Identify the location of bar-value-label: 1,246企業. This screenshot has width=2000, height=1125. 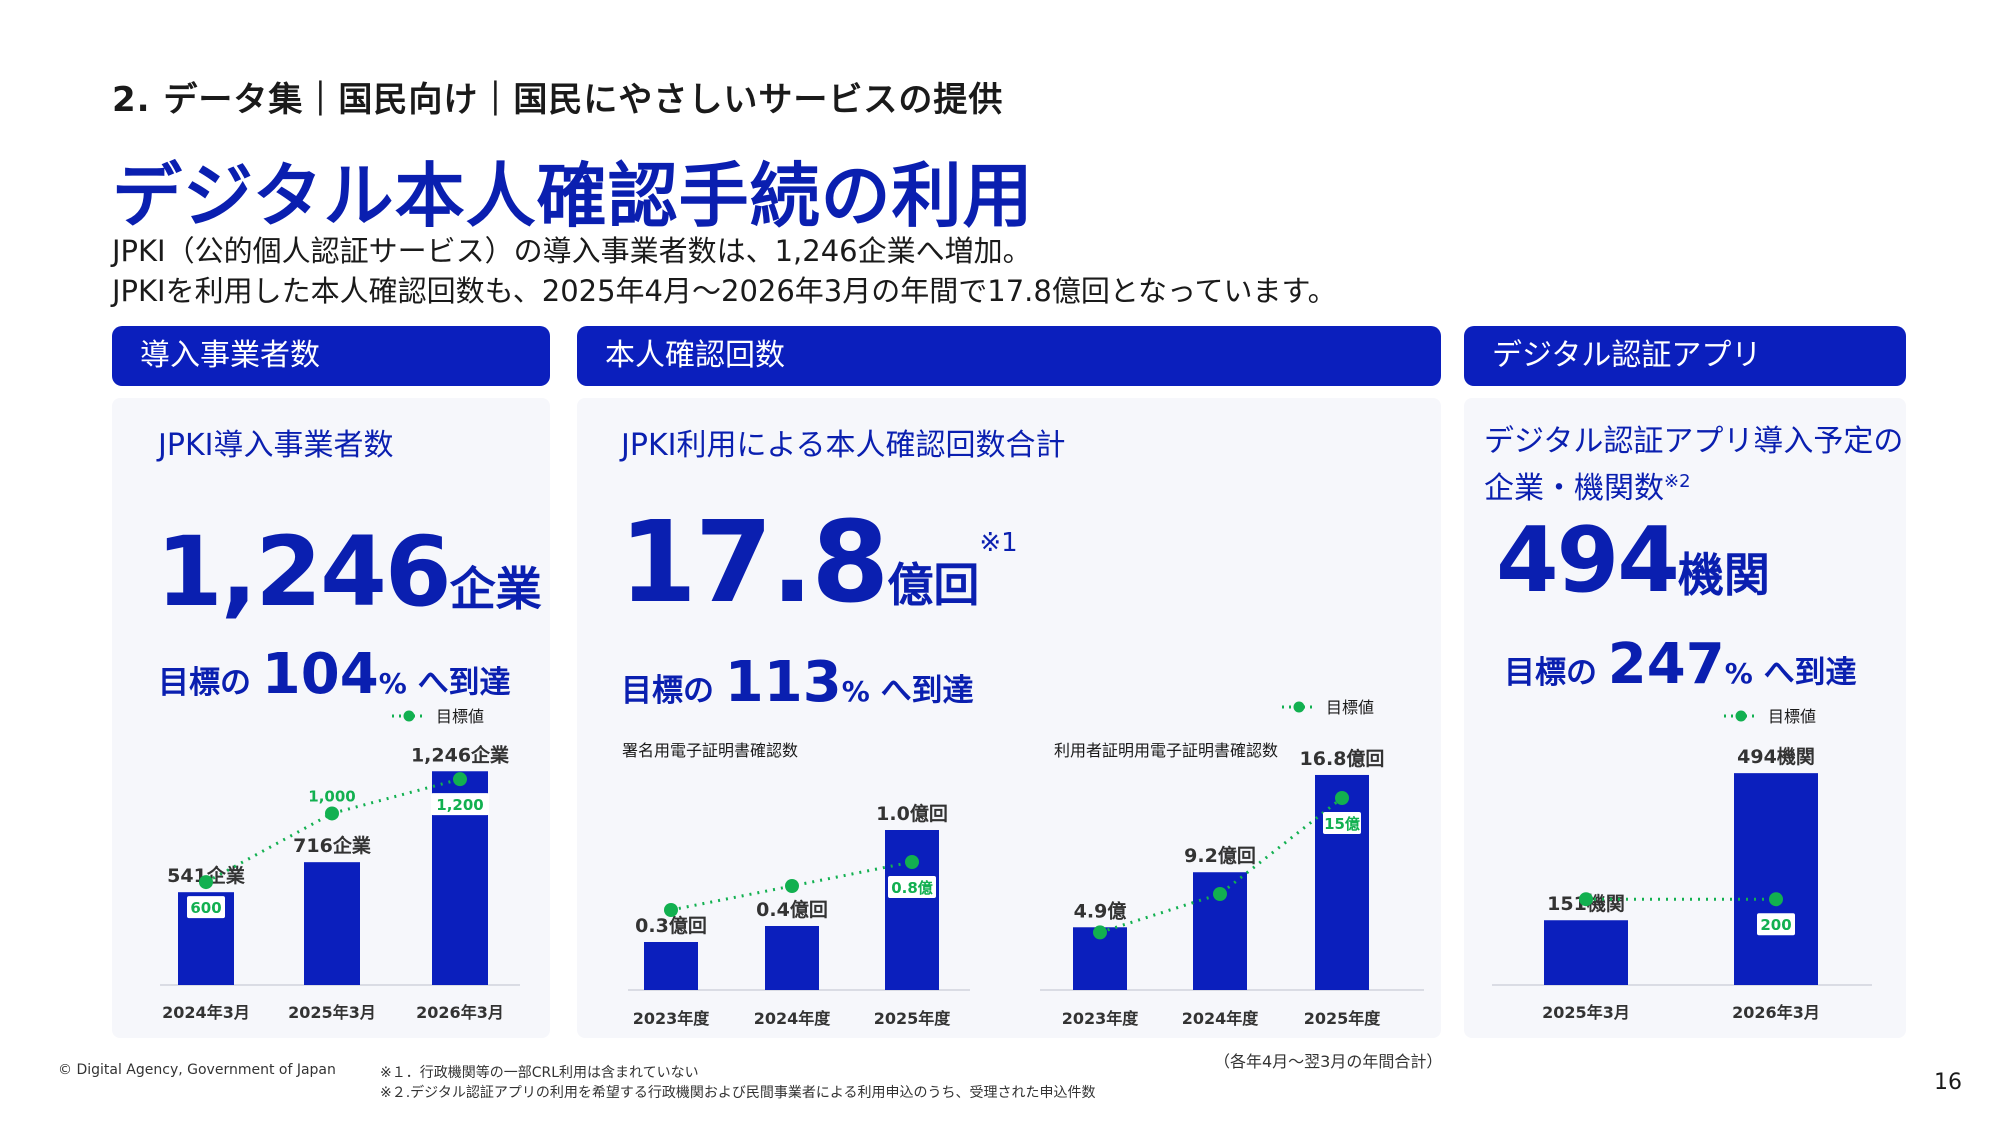
(460, 754).